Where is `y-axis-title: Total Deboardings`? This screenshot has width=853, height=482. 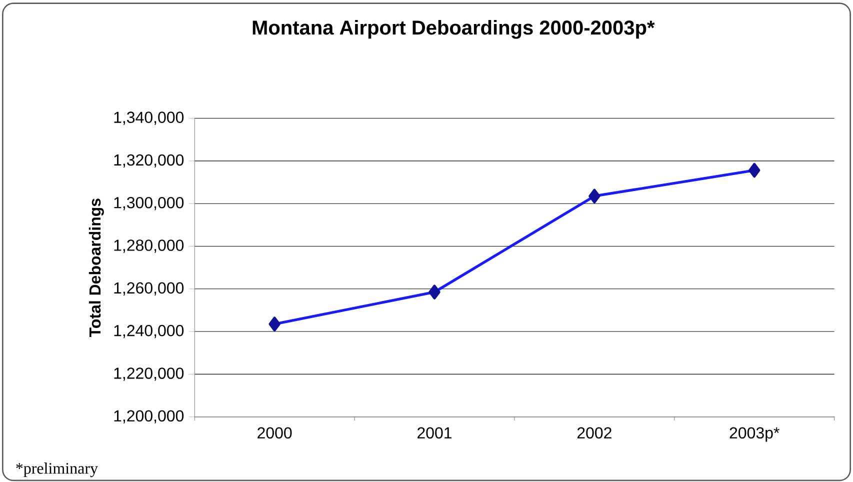 y-axis-title: Total Deboardings is located at coordinates (96, 268).